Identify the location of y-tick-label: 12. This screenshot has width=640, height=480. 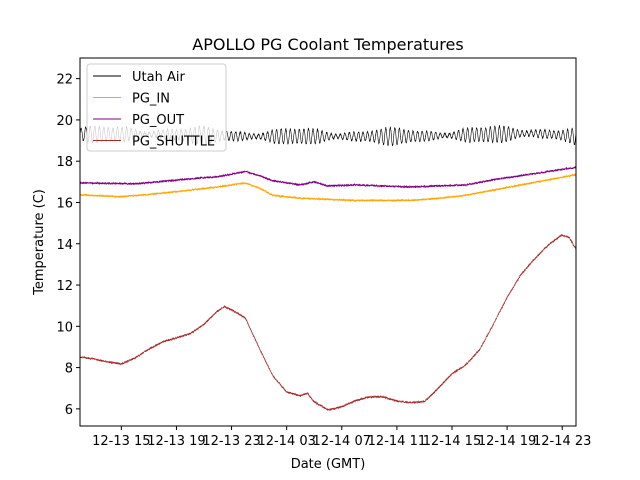
(64, 286).